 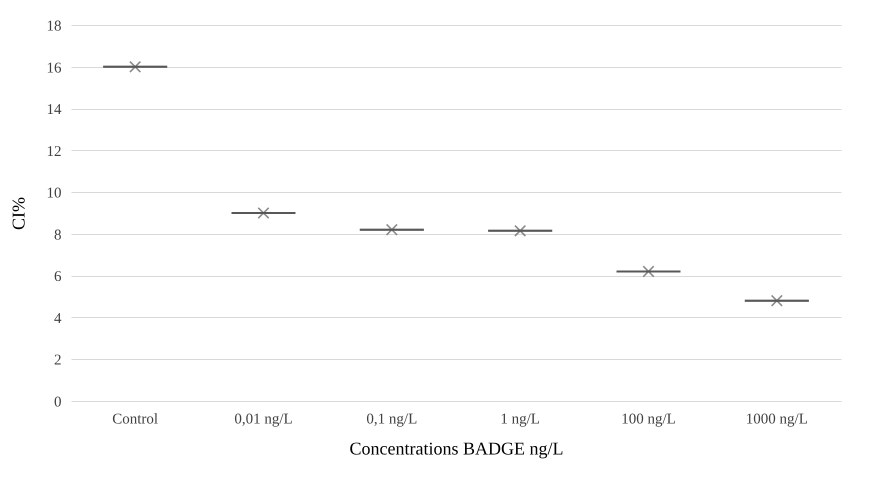 I want to click on y-tick-label: 8, so click(x=58, y=235).